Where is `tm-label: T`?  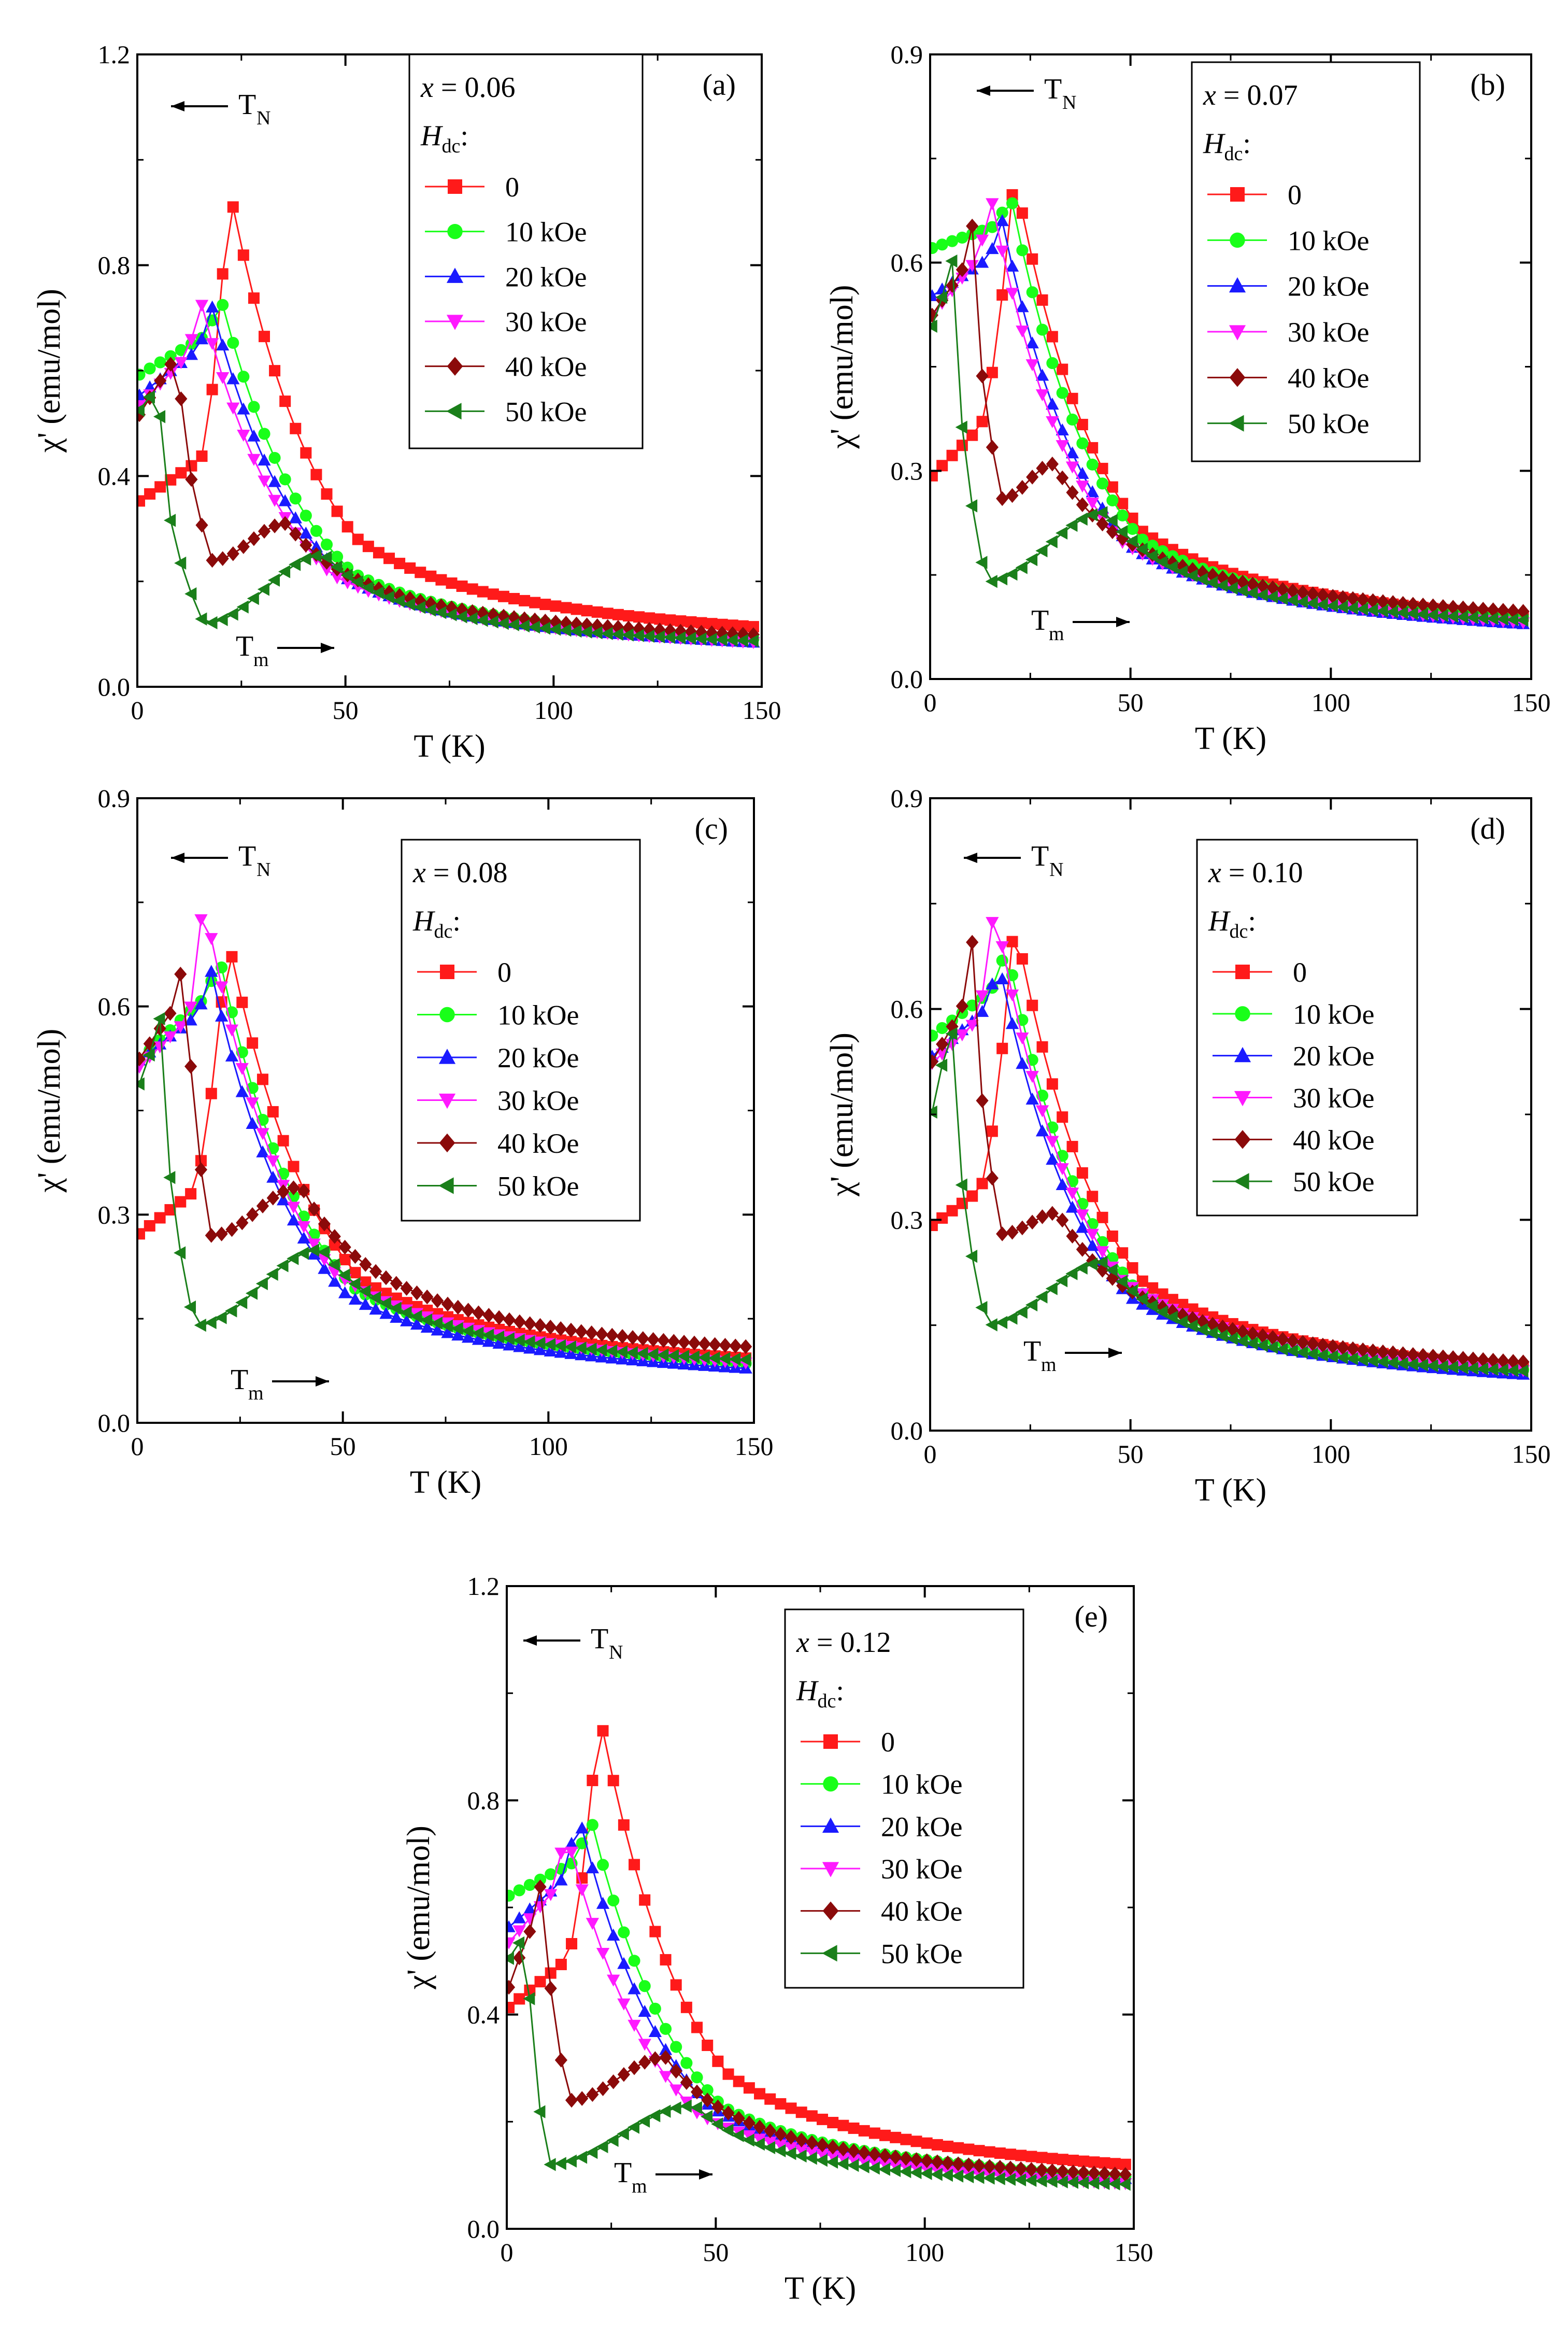 tm-label: T is located at coordinates (1040, 620).